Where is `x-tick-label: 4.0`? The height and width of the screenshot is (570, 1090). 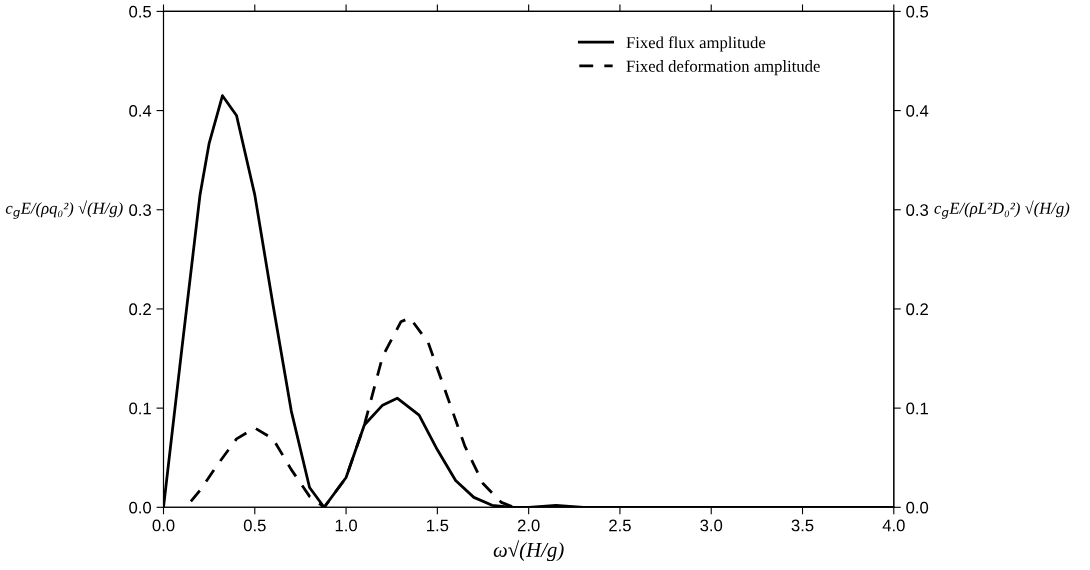
x-tick-label: 4.0 is located at coordinates (893, 525).